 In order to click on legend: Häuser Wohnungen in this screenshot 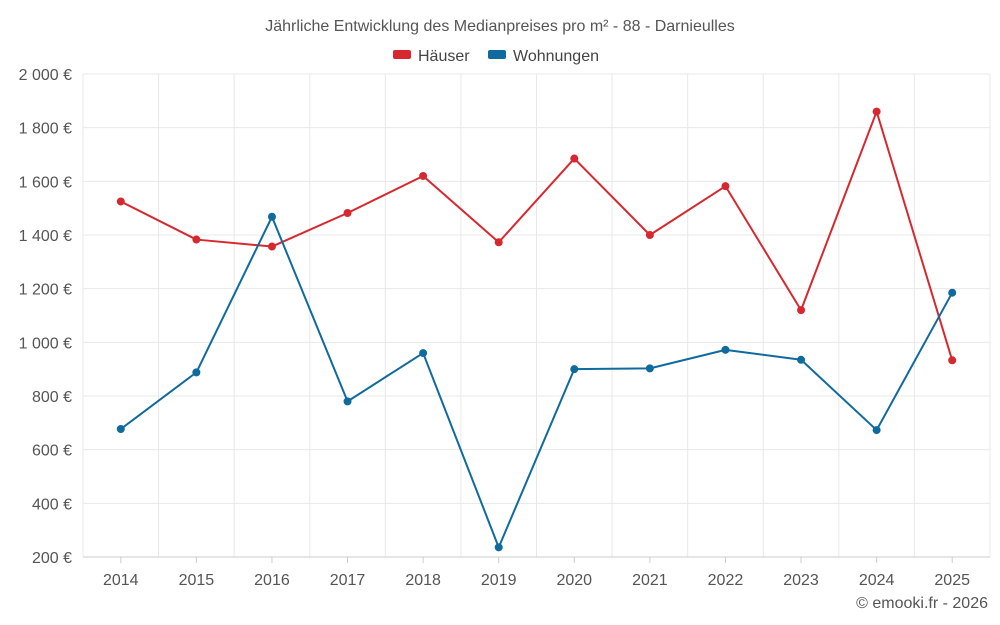, I will do `click(496, 56)`.